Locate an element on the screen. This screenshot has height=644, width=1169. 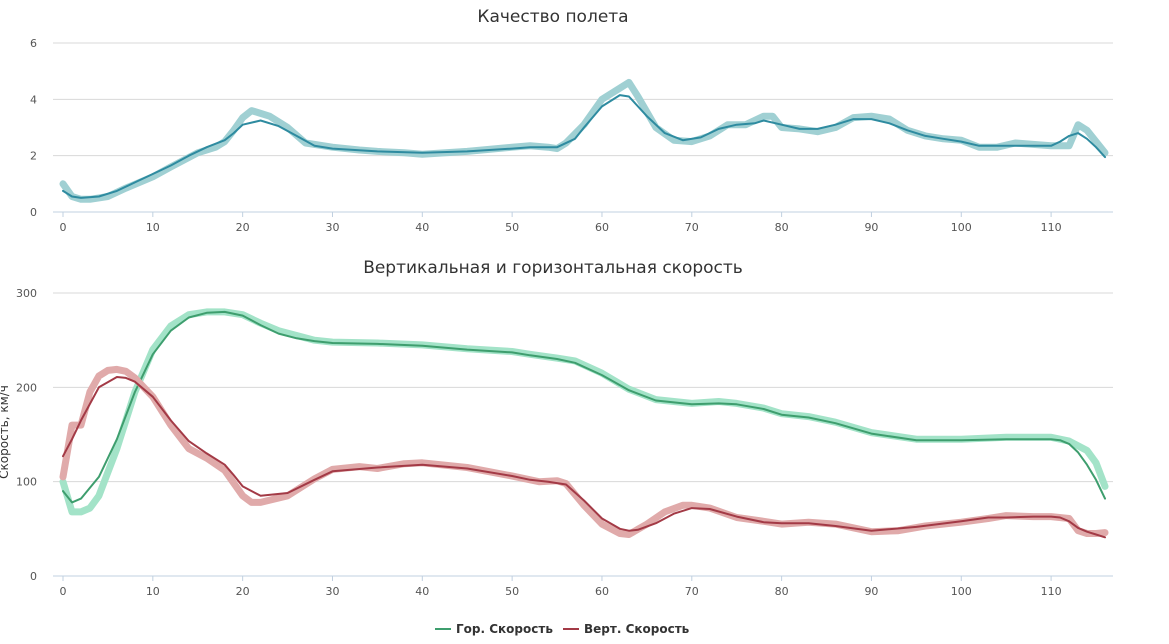
legend: Гор. Скорость Верт. Скорость is located at coordinates (562, 629).